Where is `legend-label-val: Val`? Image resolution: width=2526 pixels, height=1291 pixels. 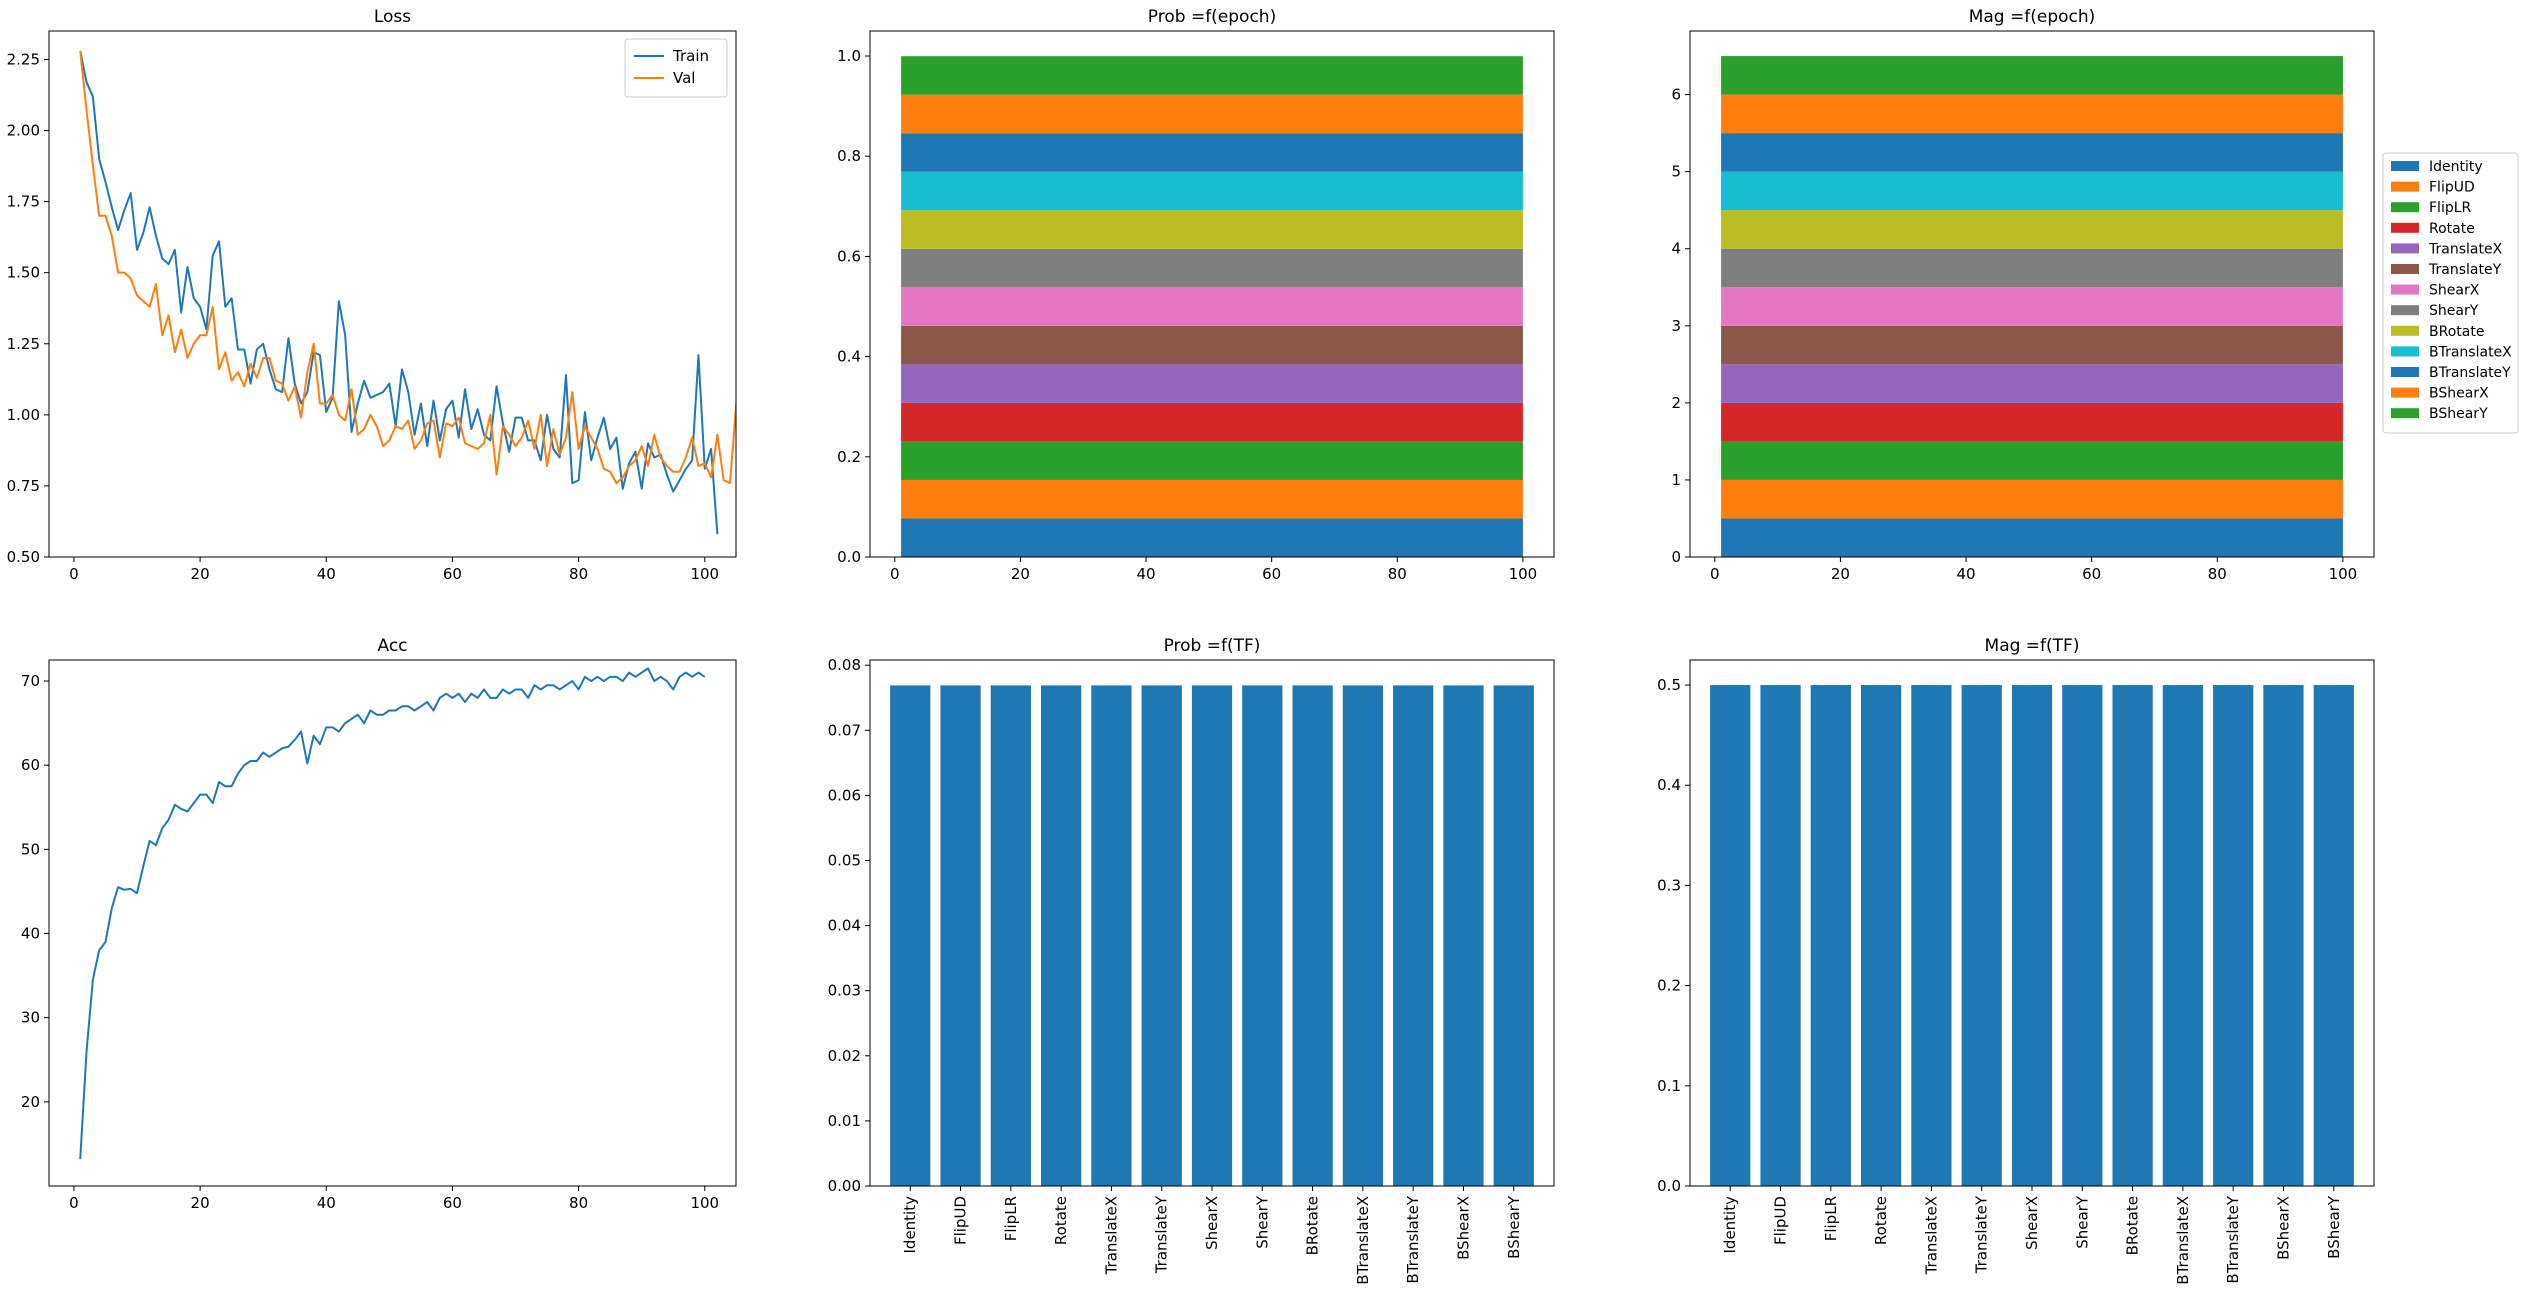
legend-label-val: Val is located at coordinates (684, 78).